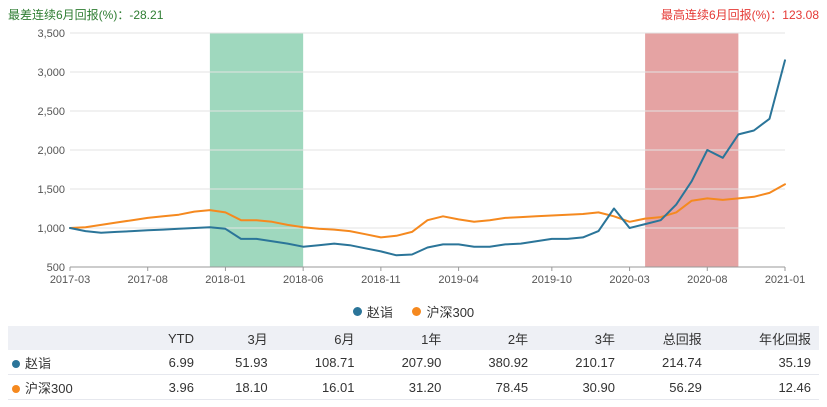 This screenshot has height=407, width=827. Describe the element at coordinates (74, 362) in the screenshot. I see `table-cell-name: 赵诣` at that location.